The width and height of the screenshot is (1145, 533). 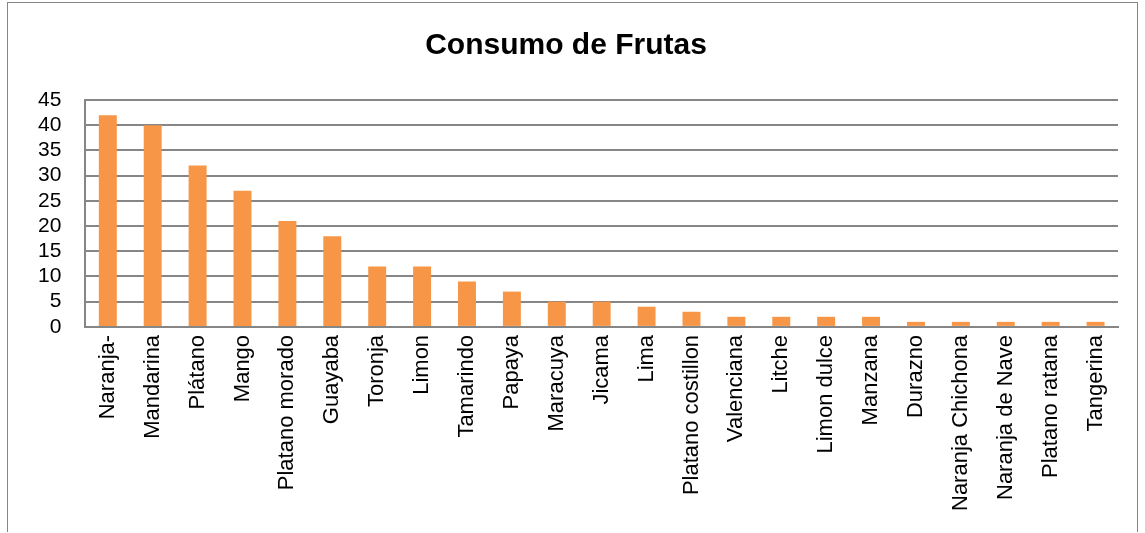 What do you see at coordinates (566, 44) in the screenshot?
I see `chart-title: Consumo de Frutas` at bounding box center [566, 44].